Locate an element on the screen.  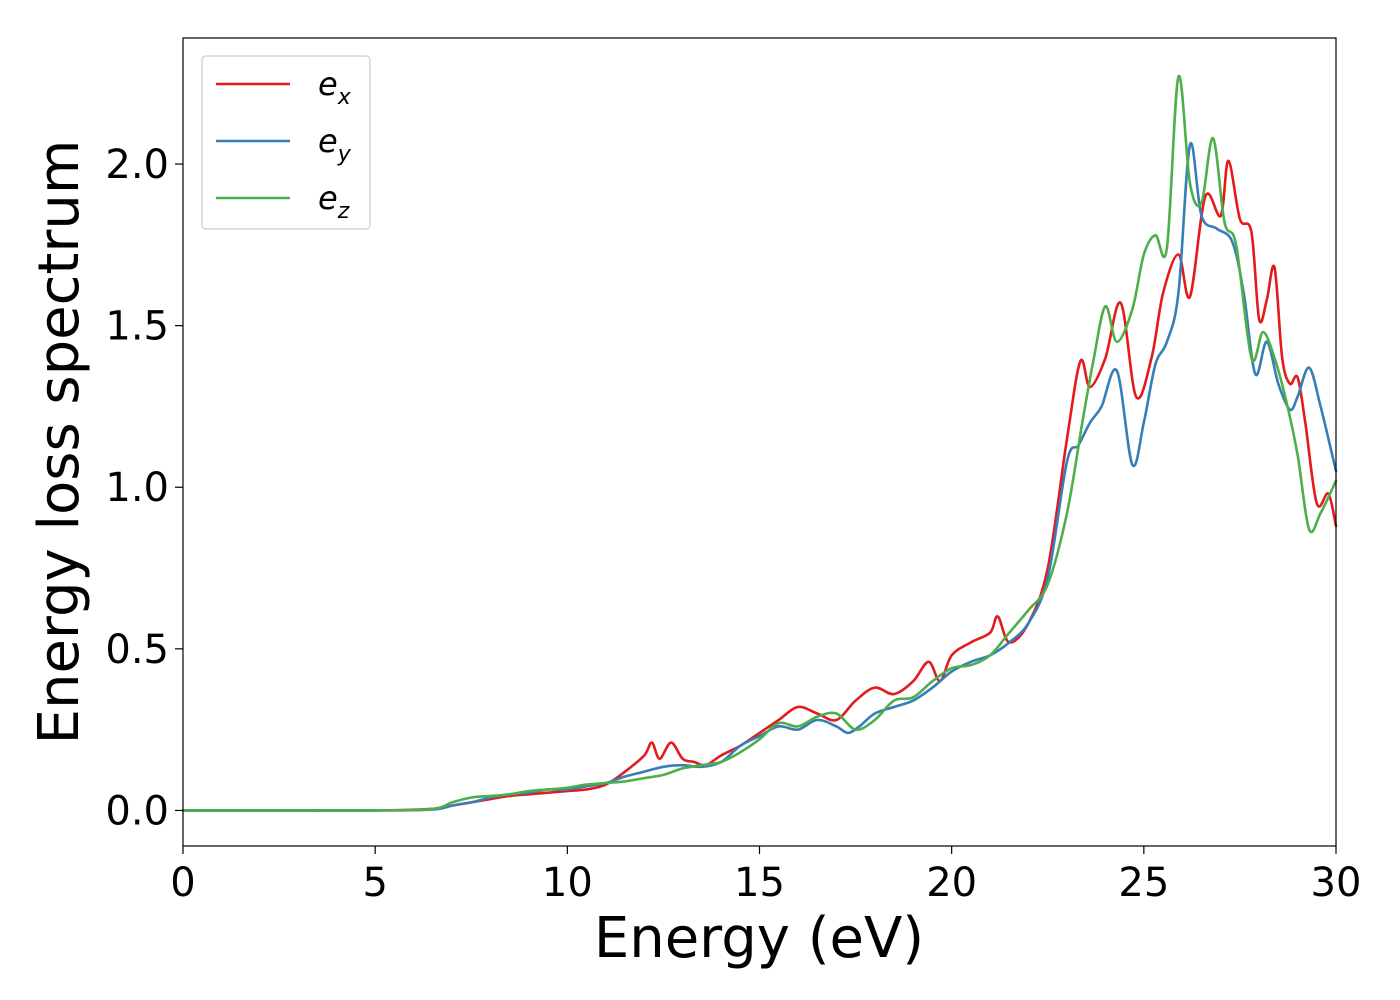
x-tick-label: 0 is located at coordinates (182, 883).